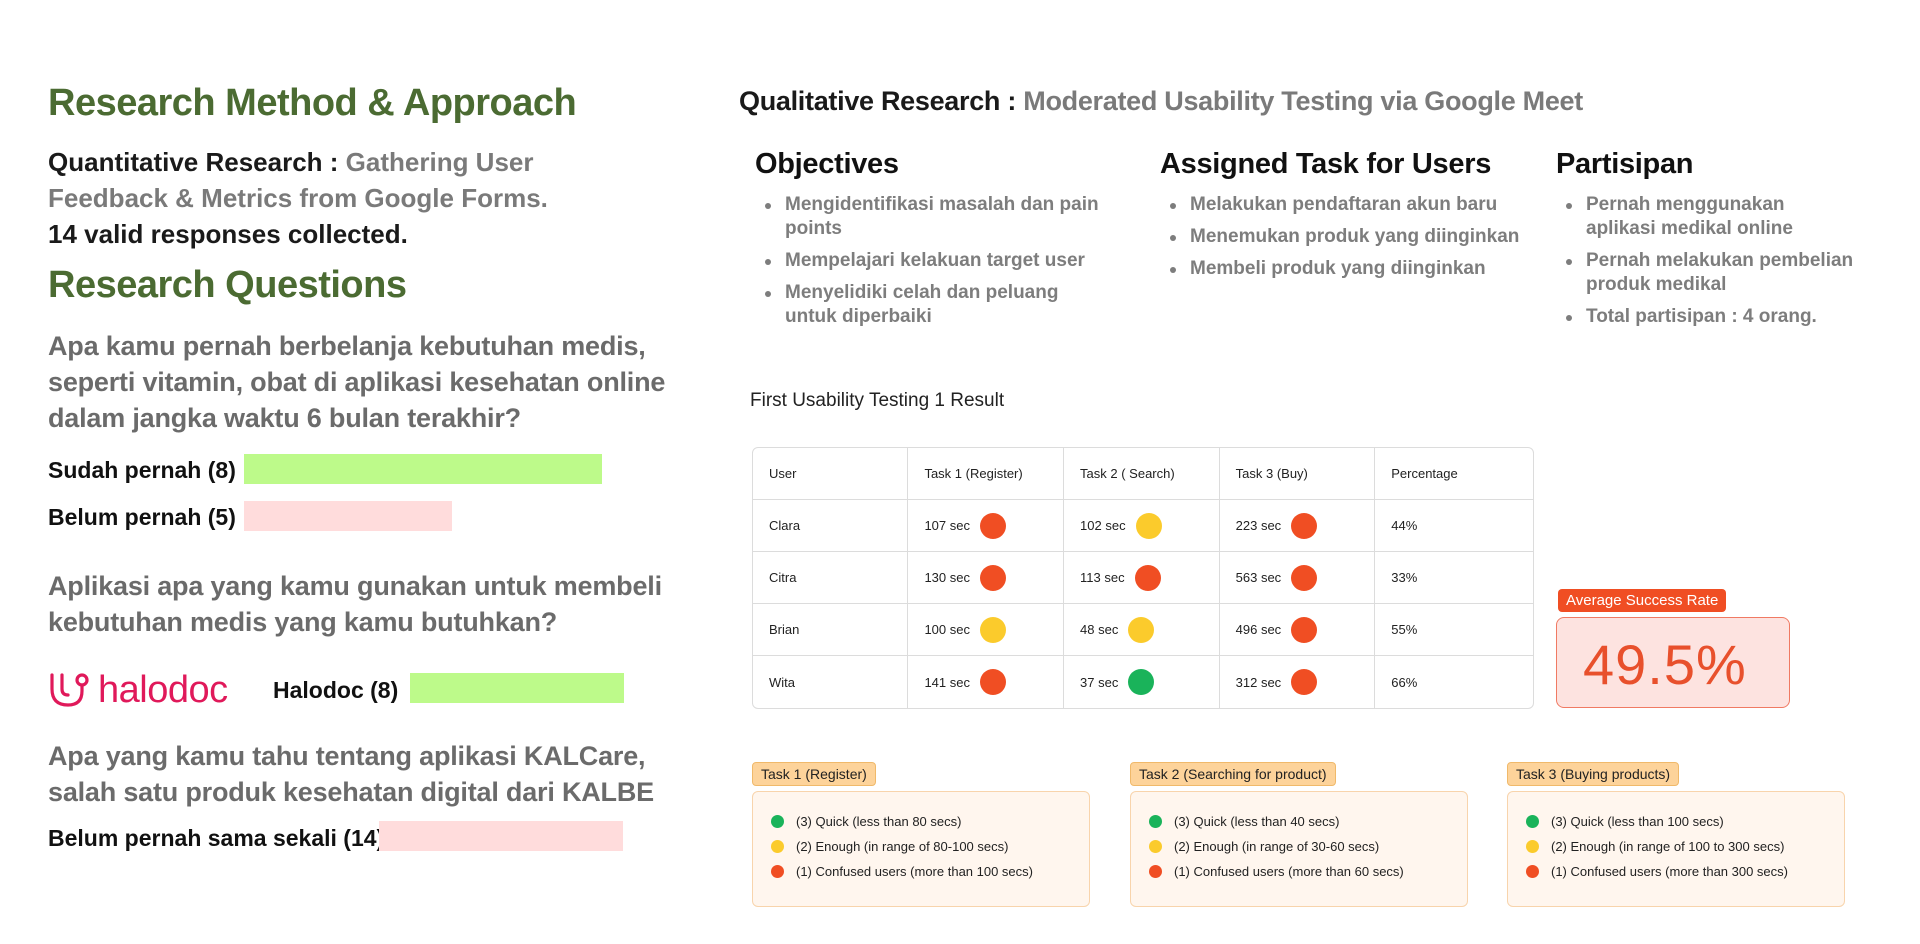  Describe the element at coordinates (831, 526) in the screenshot. I see `user-cell: Clara` at that location.